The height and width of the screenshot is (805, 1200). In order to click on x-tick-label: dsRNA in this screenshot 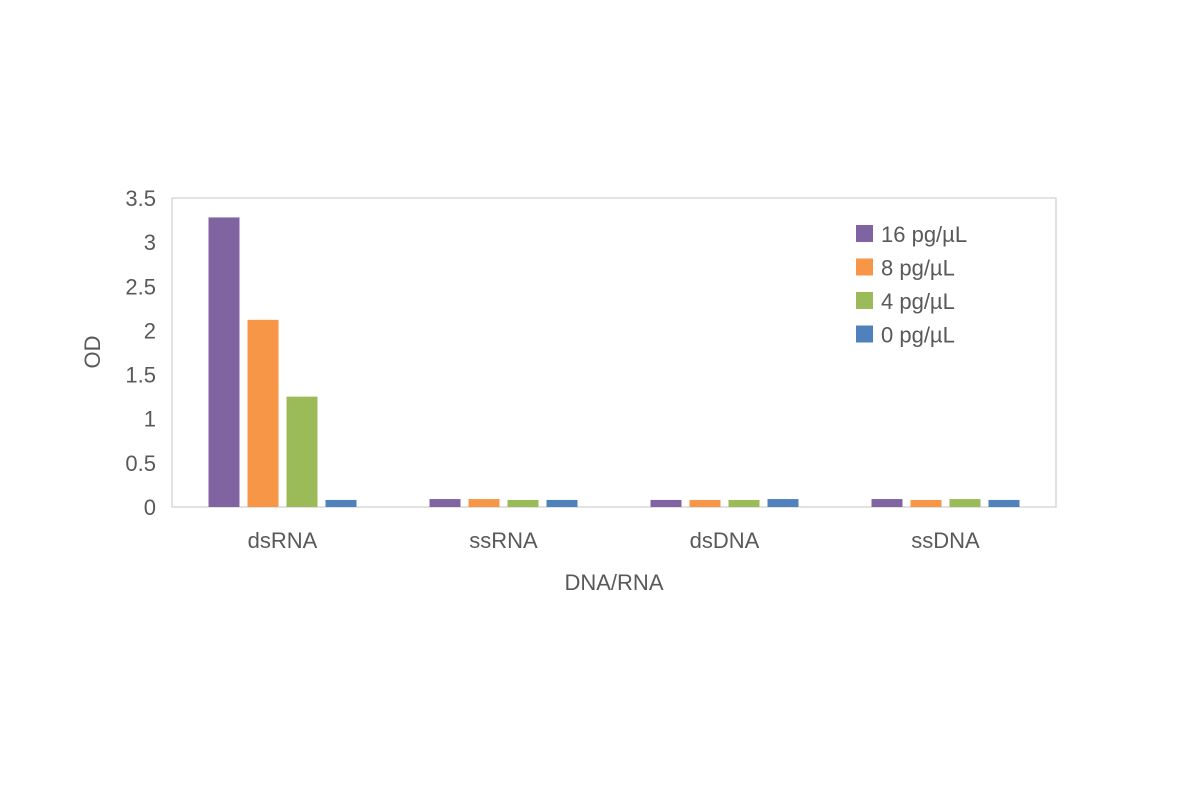, I will do `click(283, 540)`.